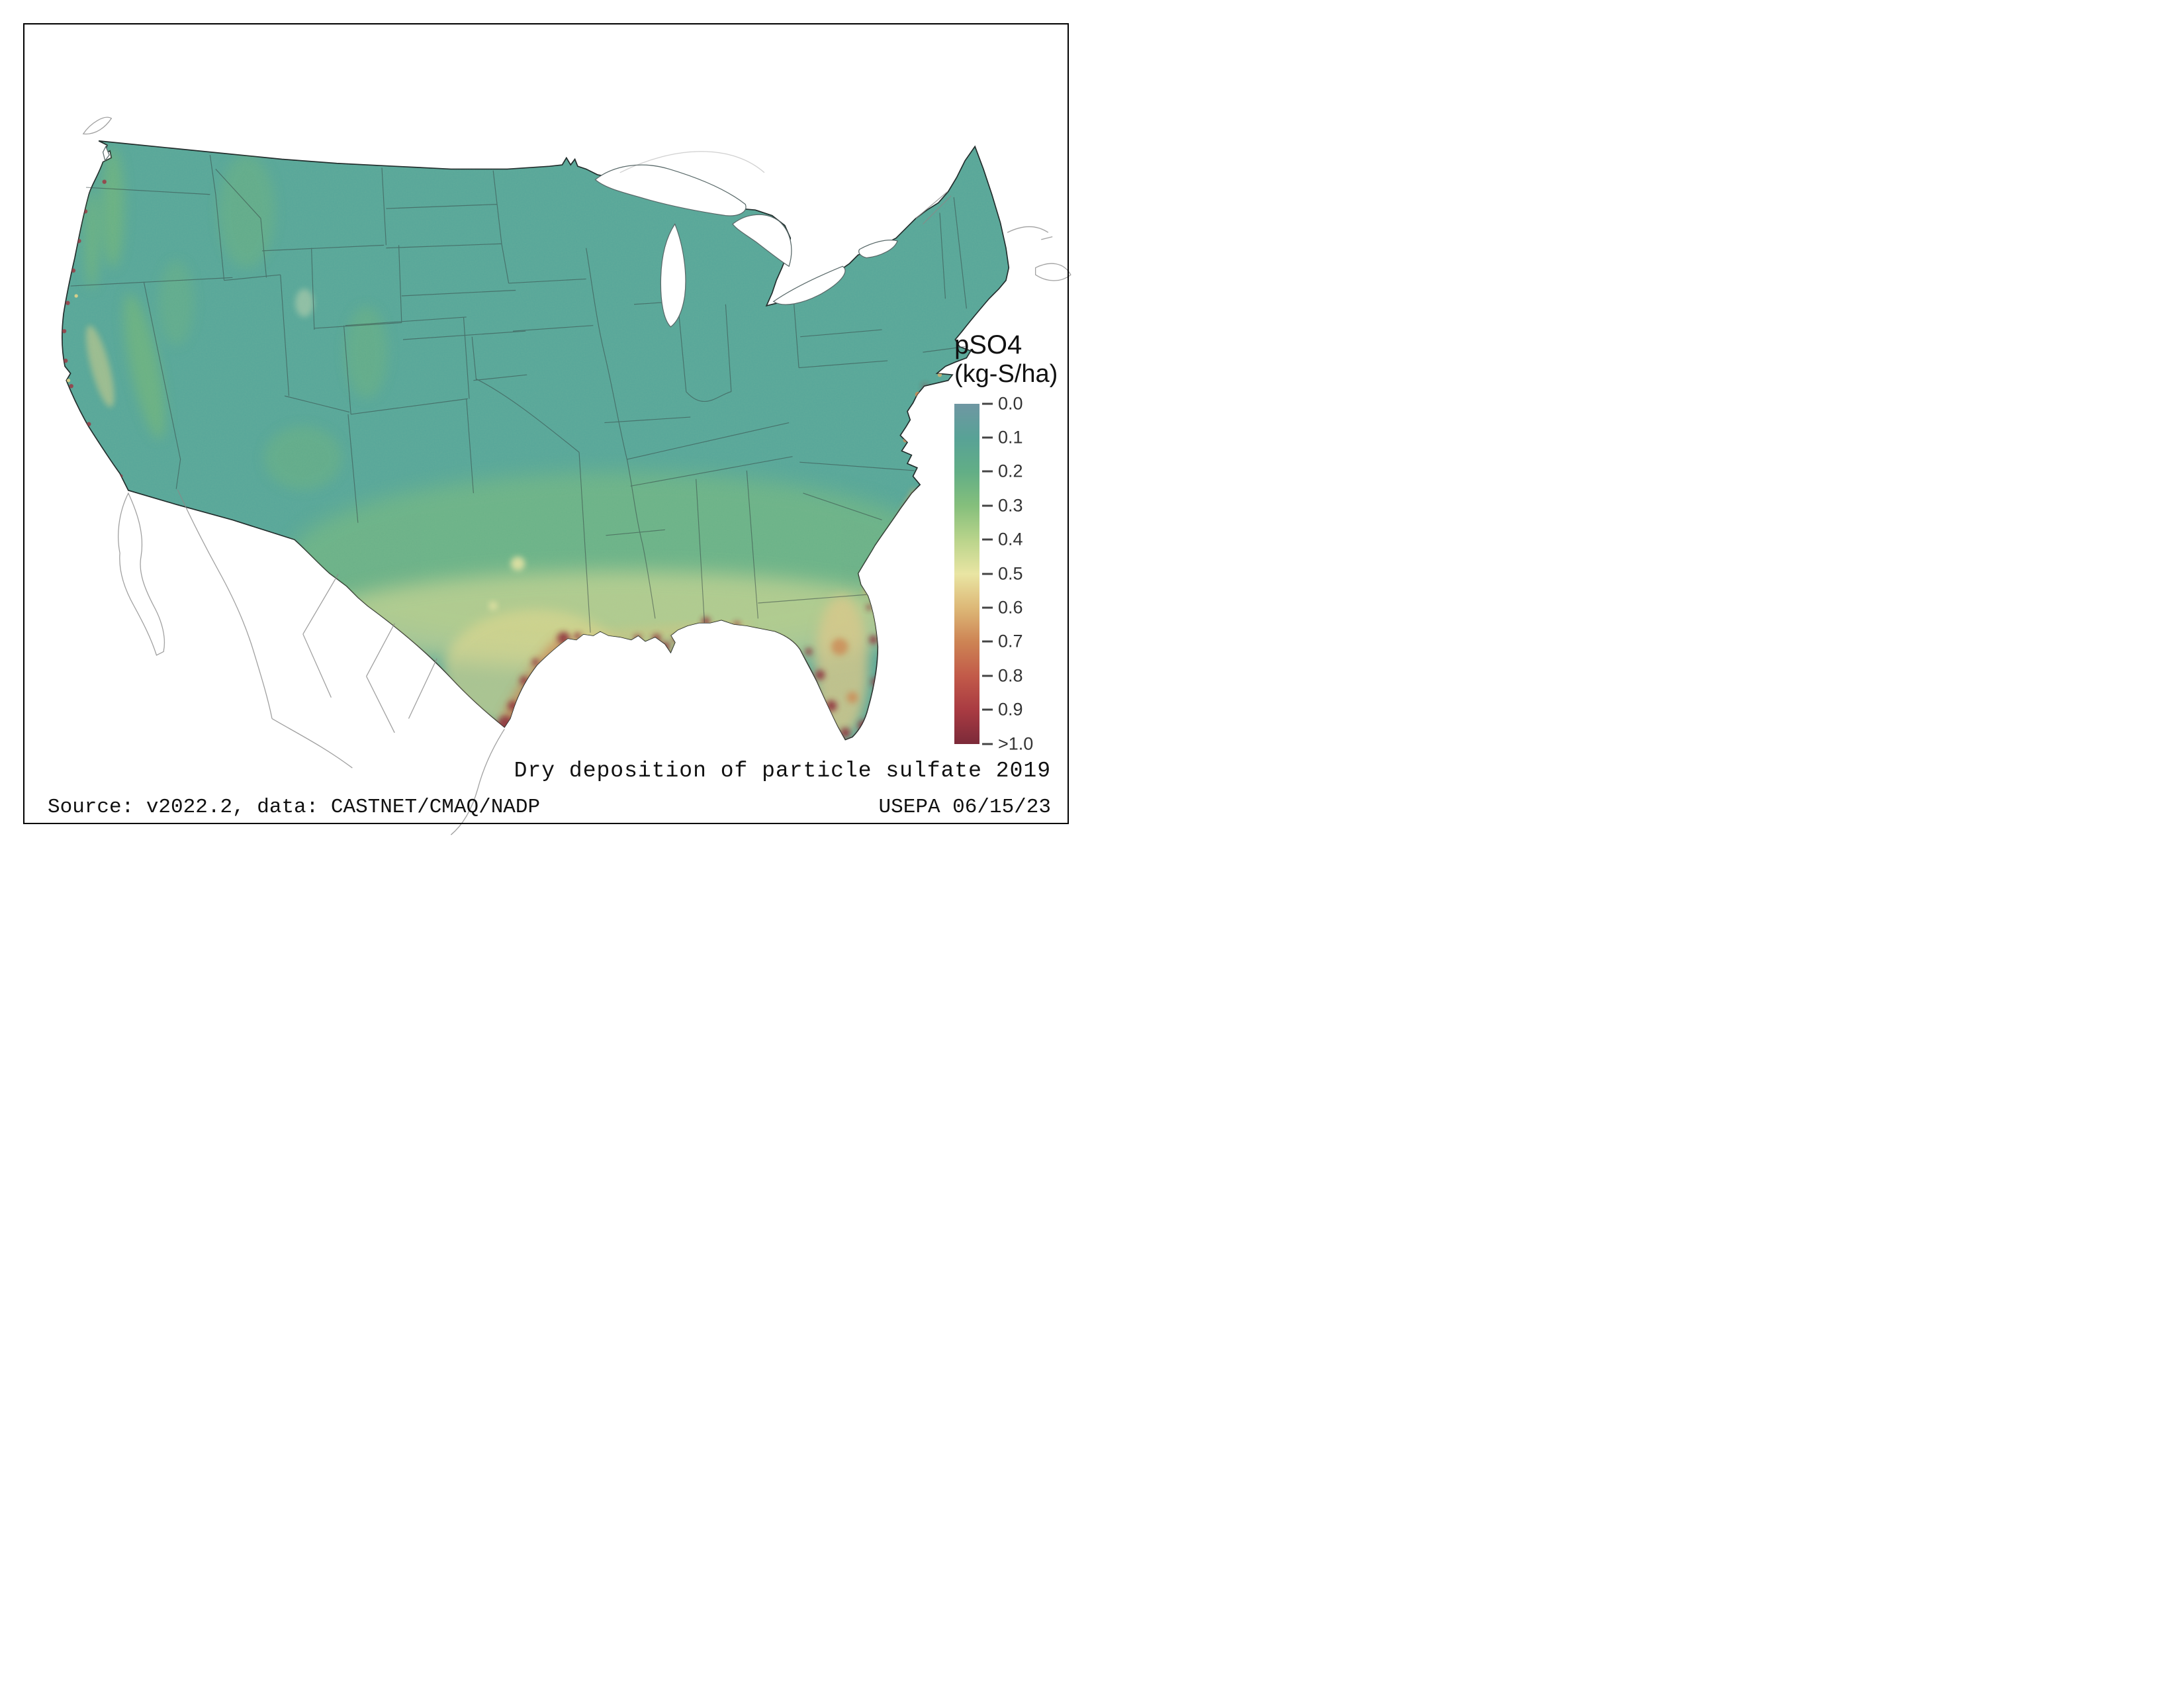 This screenshot has width=2184, height=1688. What do you see at coordinates (1011, 607) in the screenshot?
I see `tick-label: 0.6` at bounding box center [1011, 607].